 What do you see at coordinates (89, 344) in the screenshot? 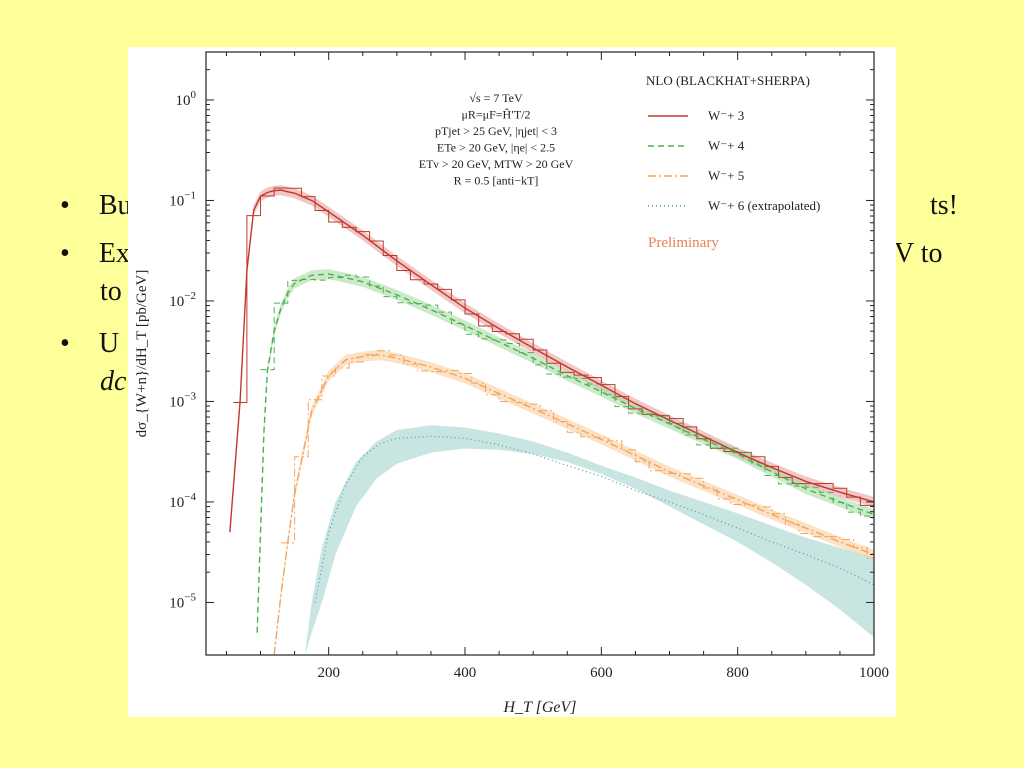
I see `bullet-line-4: • U` at bounding box center [89, 344].